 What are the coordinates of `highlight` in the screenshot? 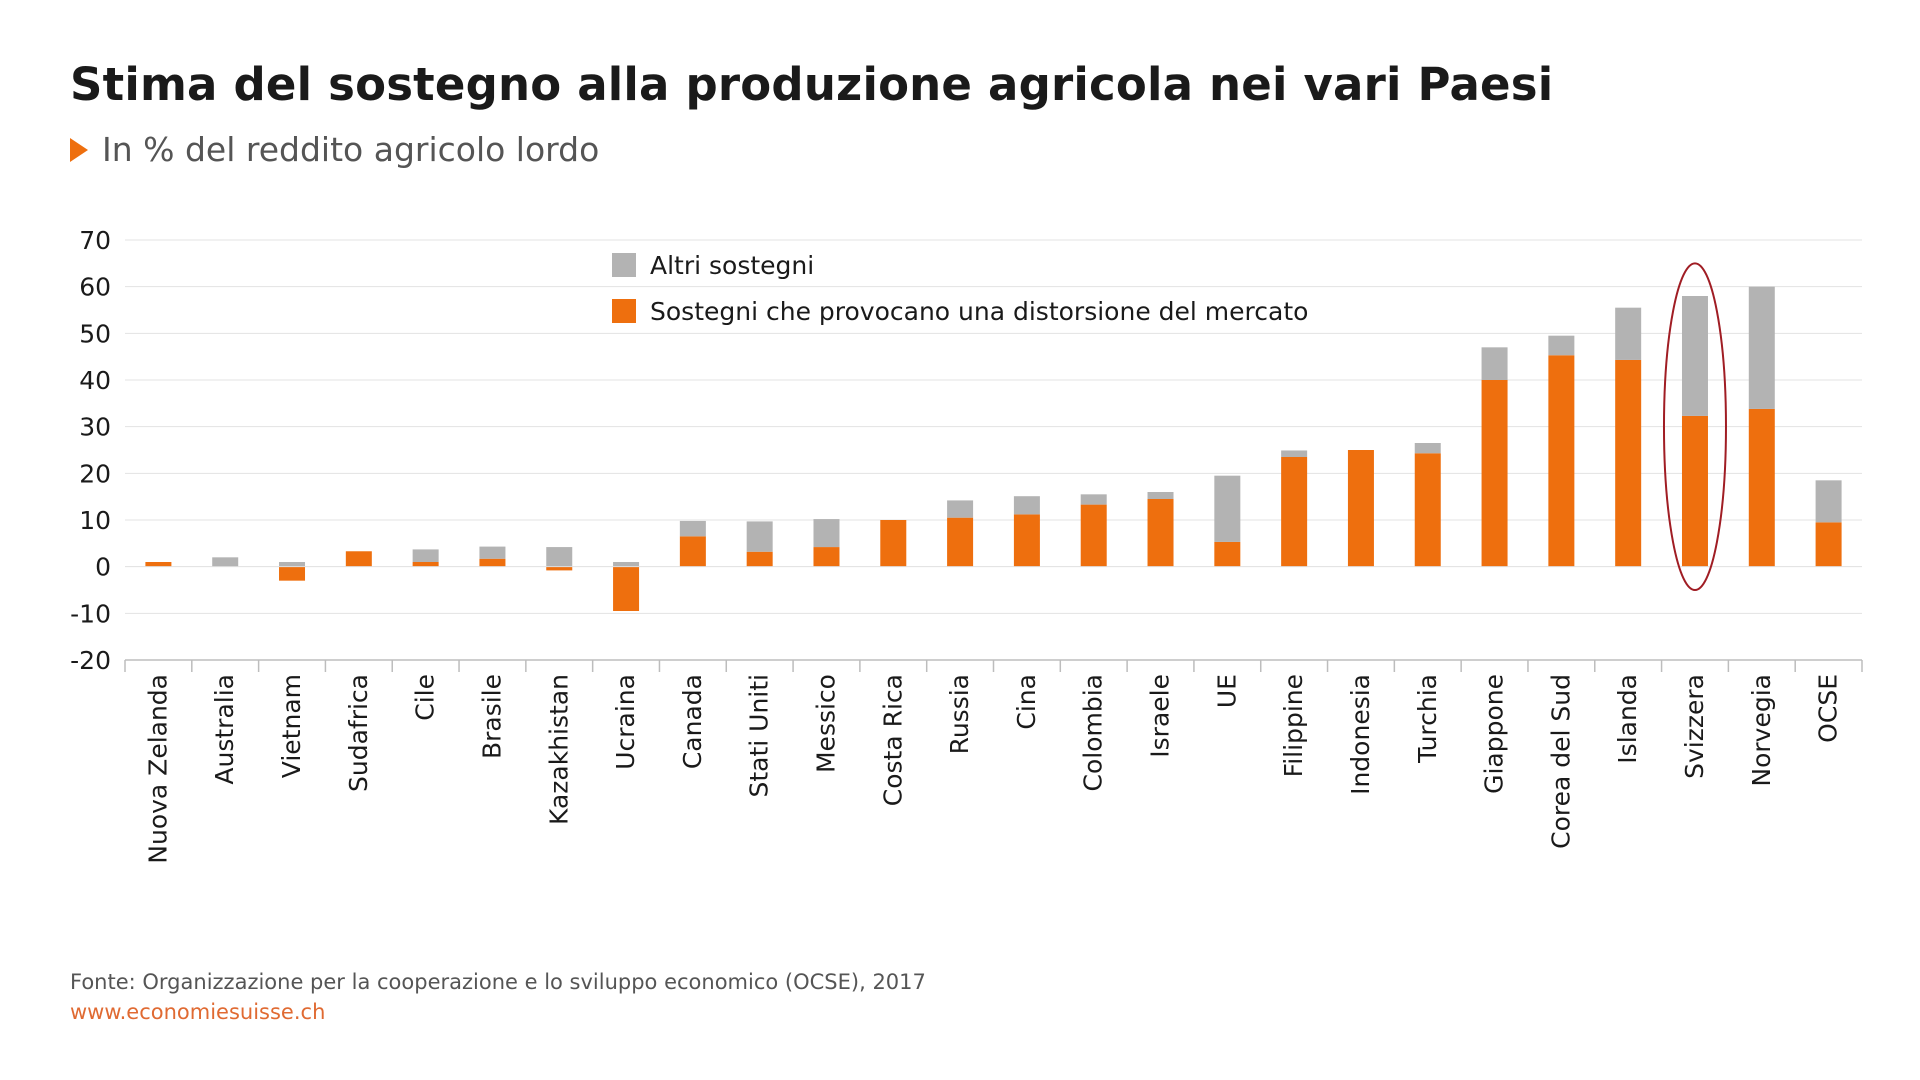 It's located at (1694, 426).